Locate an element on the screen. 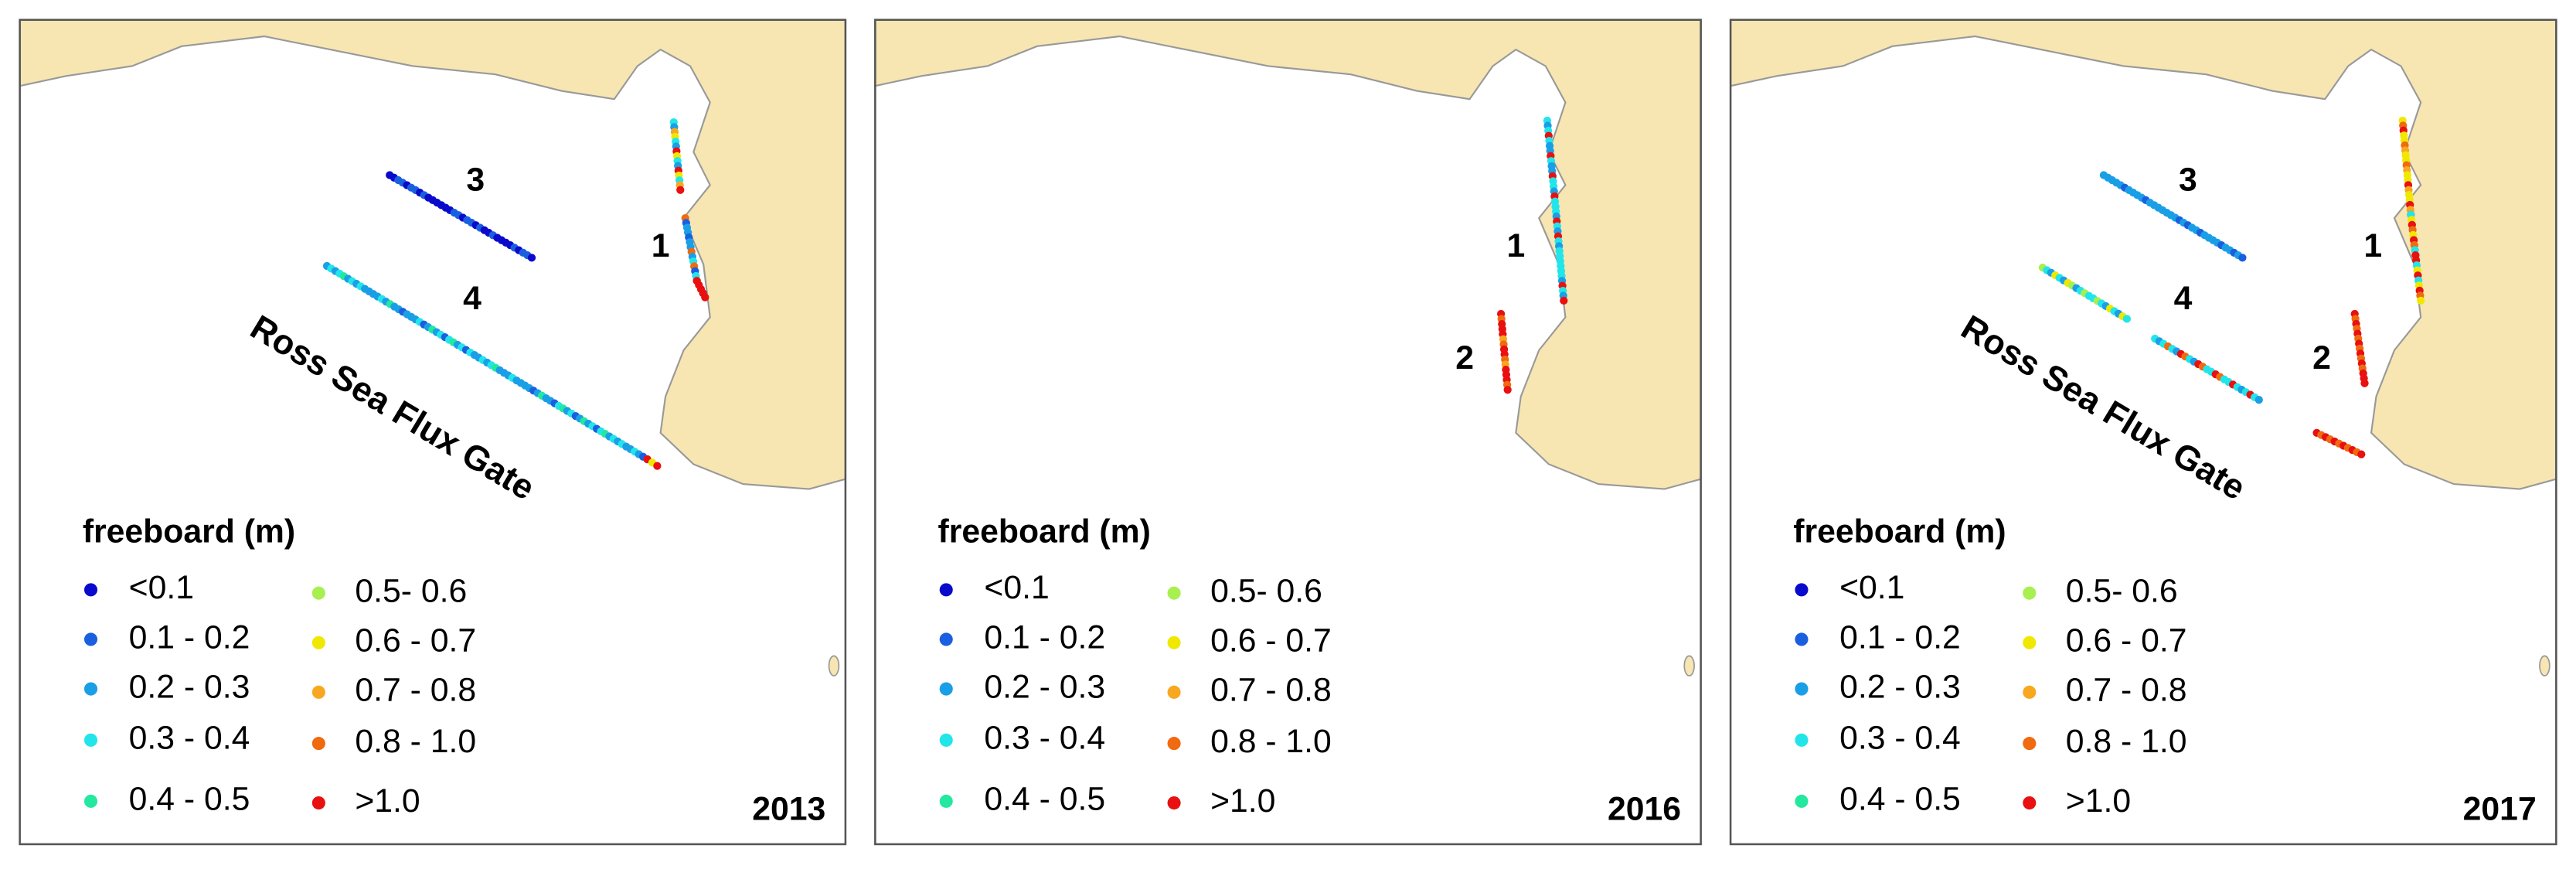 This screenshot has height=869, width=2576. panel-year: 2013 is located at coordinates (788, 808).